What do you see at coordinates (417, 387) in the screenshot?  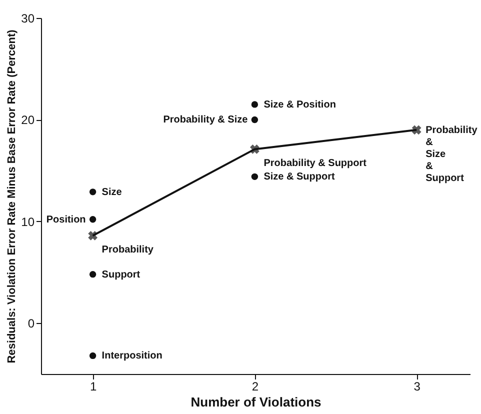 I see `x-tick-label: 3` at bounding box center [417, 387].